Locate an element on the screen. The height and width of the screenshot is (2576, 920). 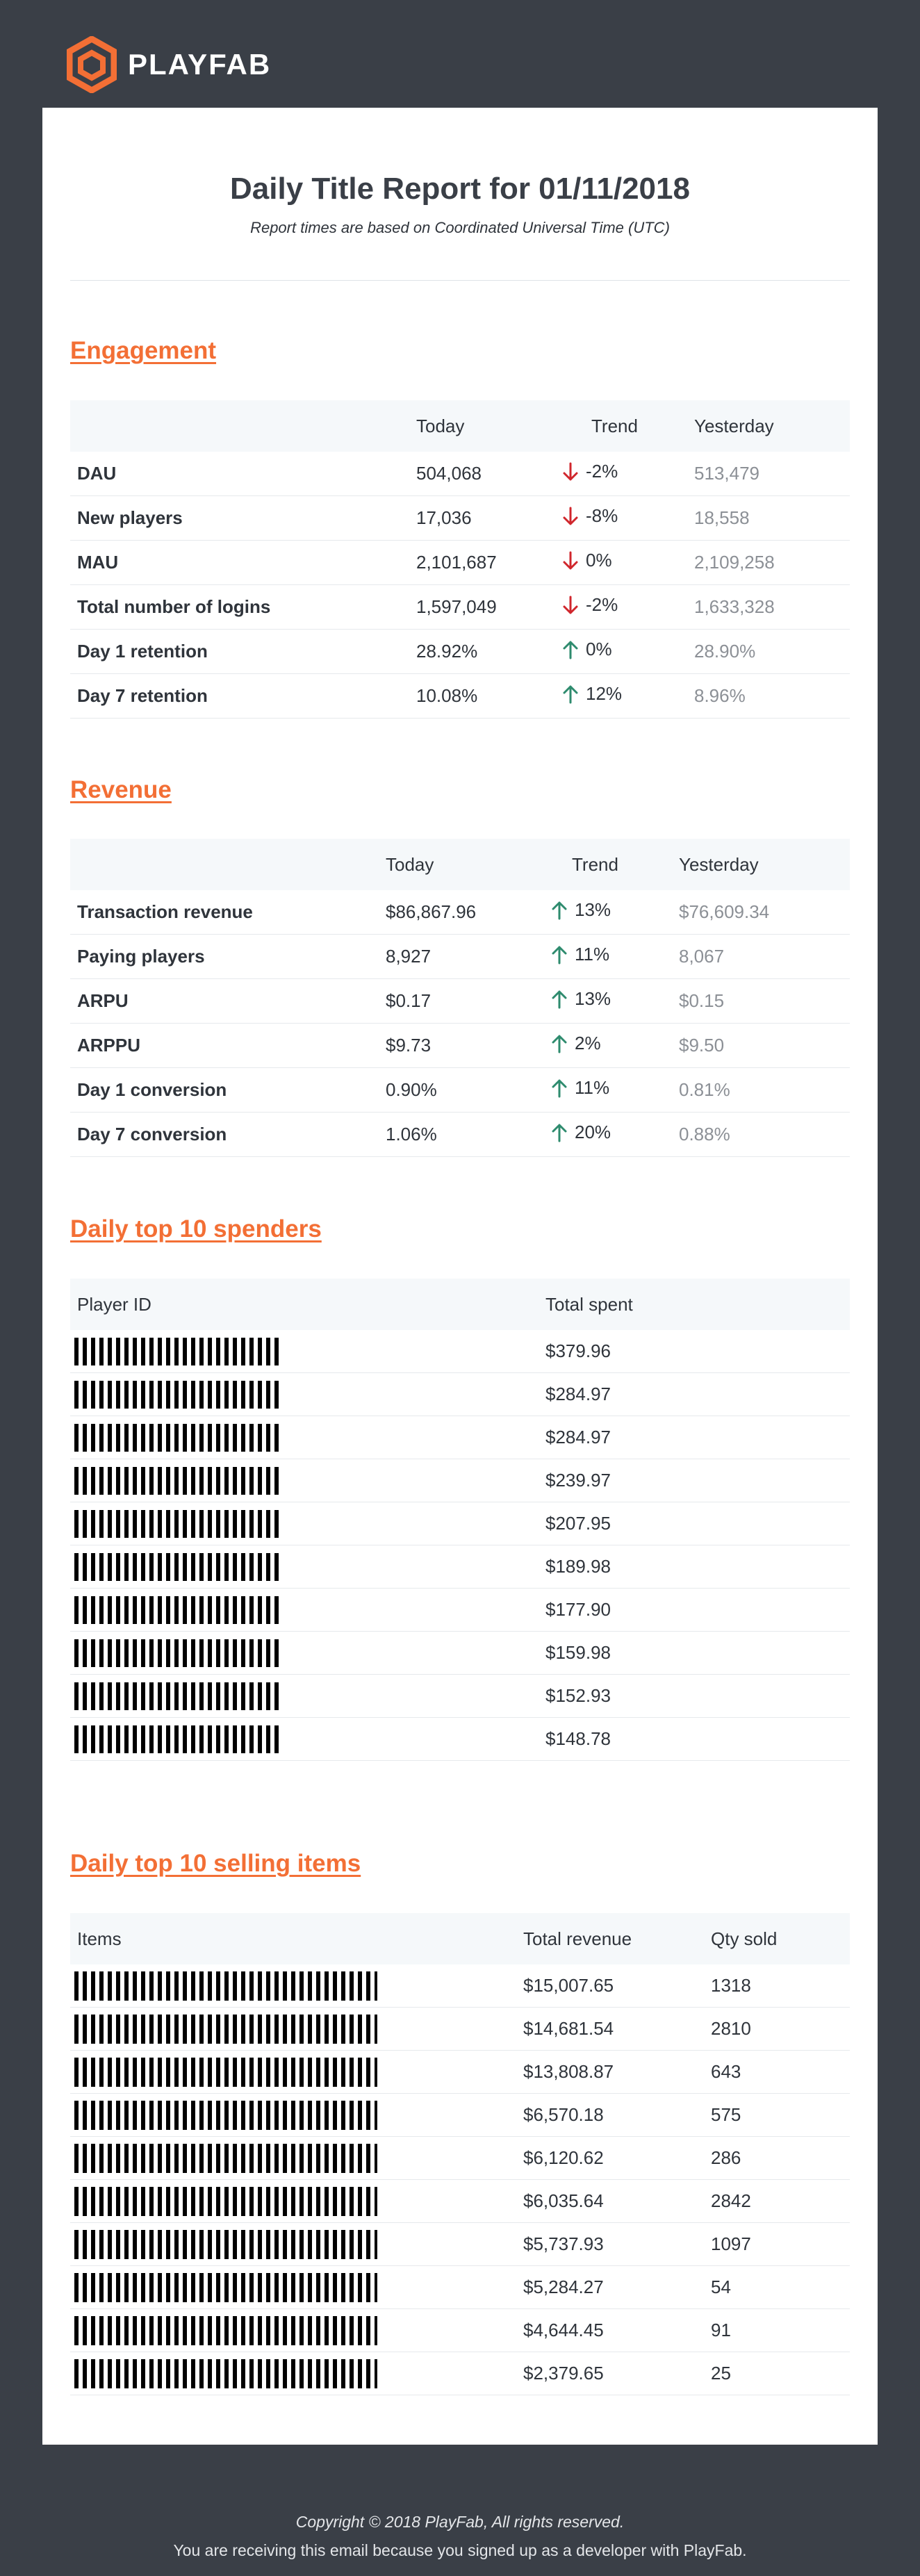
trend-value: 2% is located at coordinates (588, 1043).